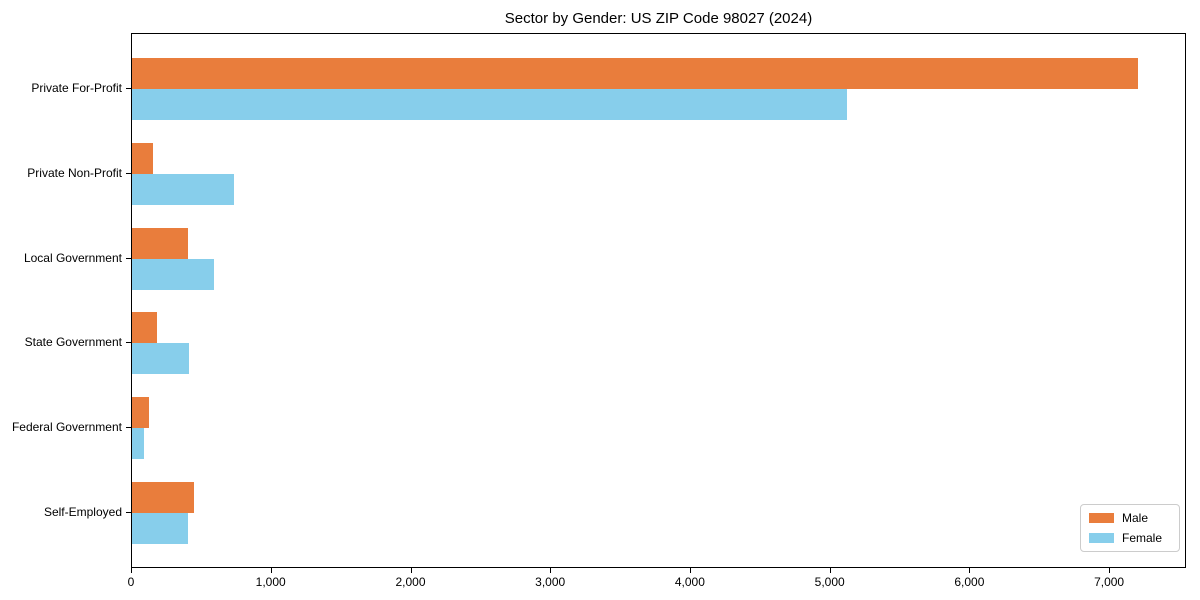 This screenshot has height=600, width=1200. What do you see at coordinates (270, 582) in the screenshot?
I see `x-axis-tick-label: 1,000` at bounding box center [270, 582].